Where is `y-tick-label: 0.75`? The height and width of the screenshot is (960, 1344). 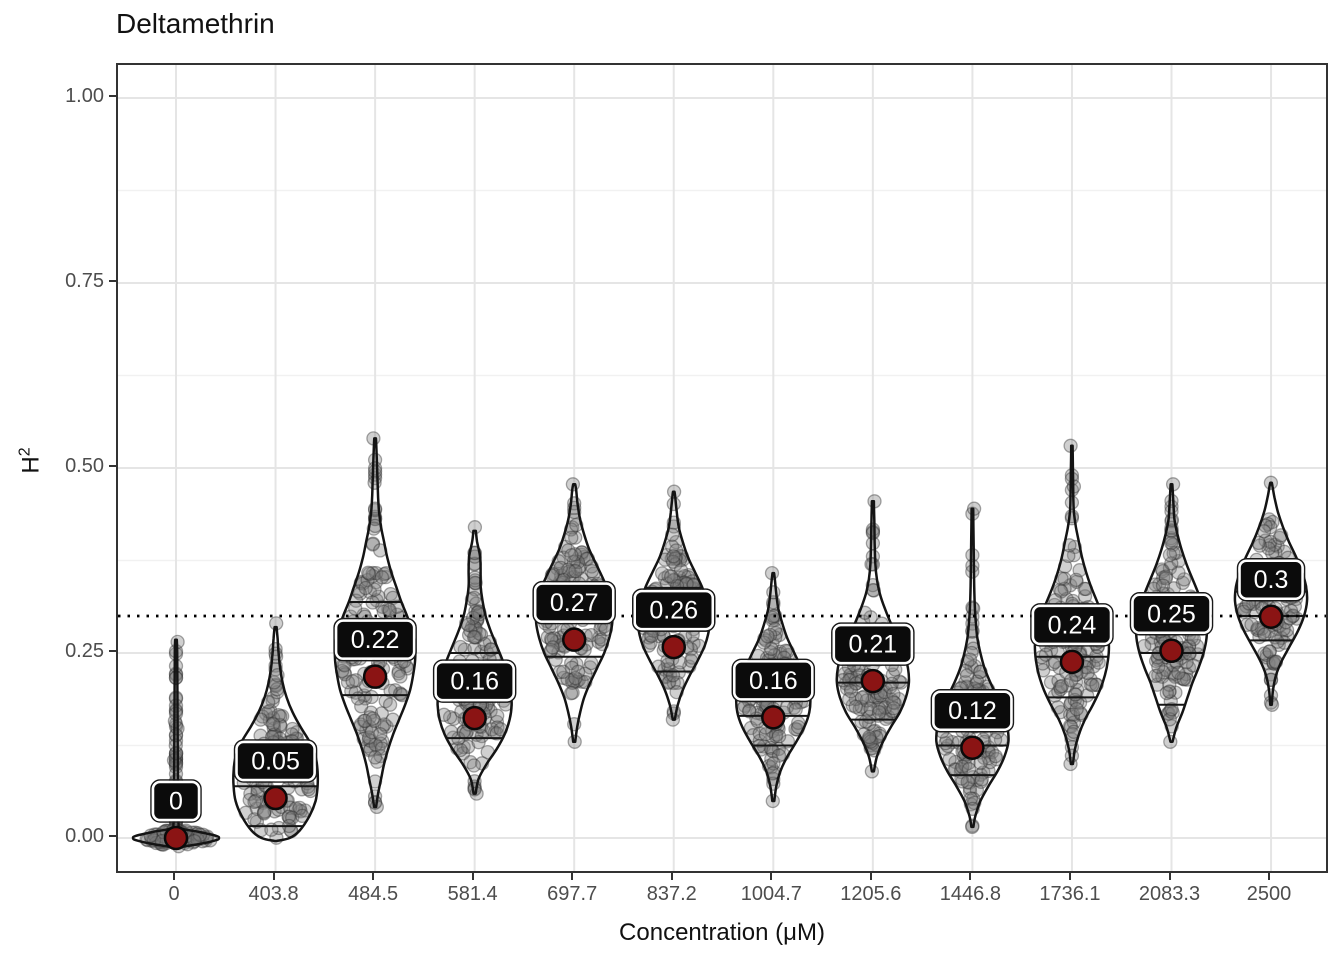 y-tick-label: 0.75 is located at coordinates (84, 281).